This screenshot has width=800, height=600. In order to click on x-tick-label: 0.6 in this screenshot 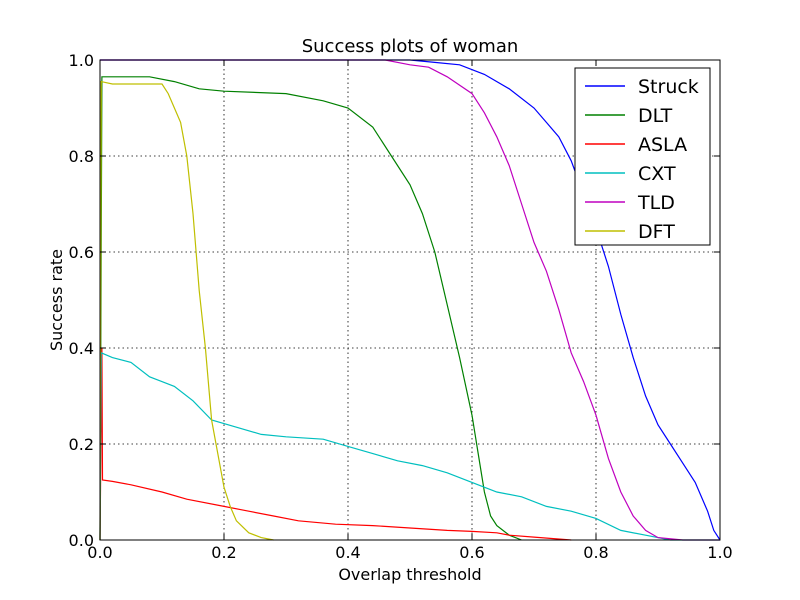, I will do `click(471, 552)`.